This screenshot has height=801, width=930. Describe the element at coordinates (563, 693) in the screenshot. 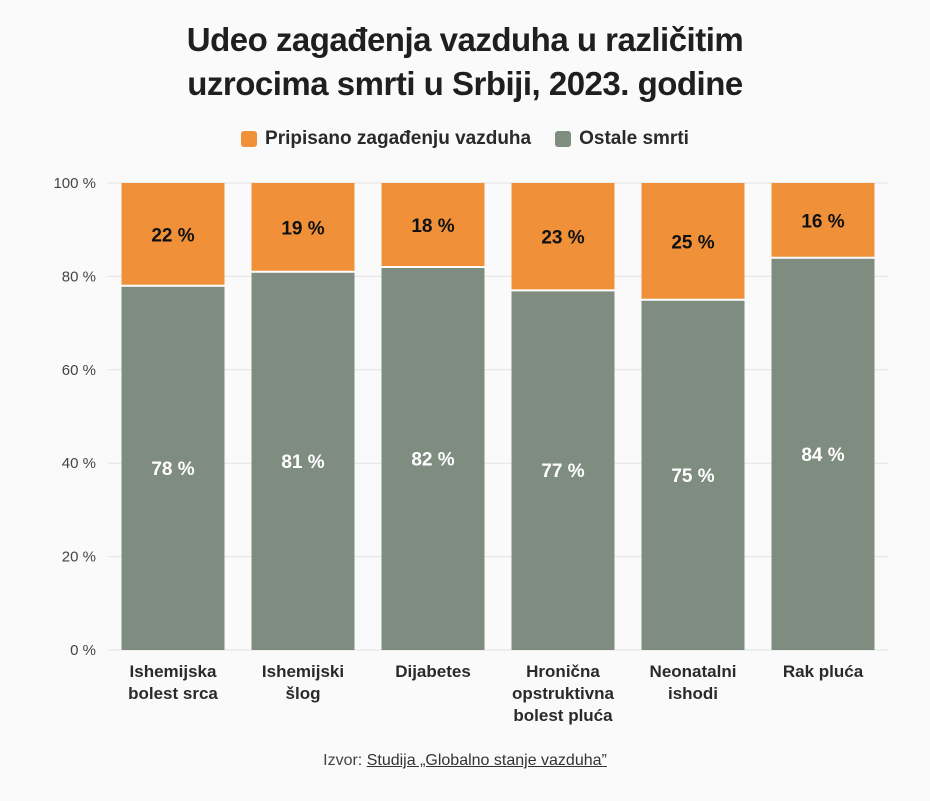

I see `x-tick-label: opstruktivna` at that location.